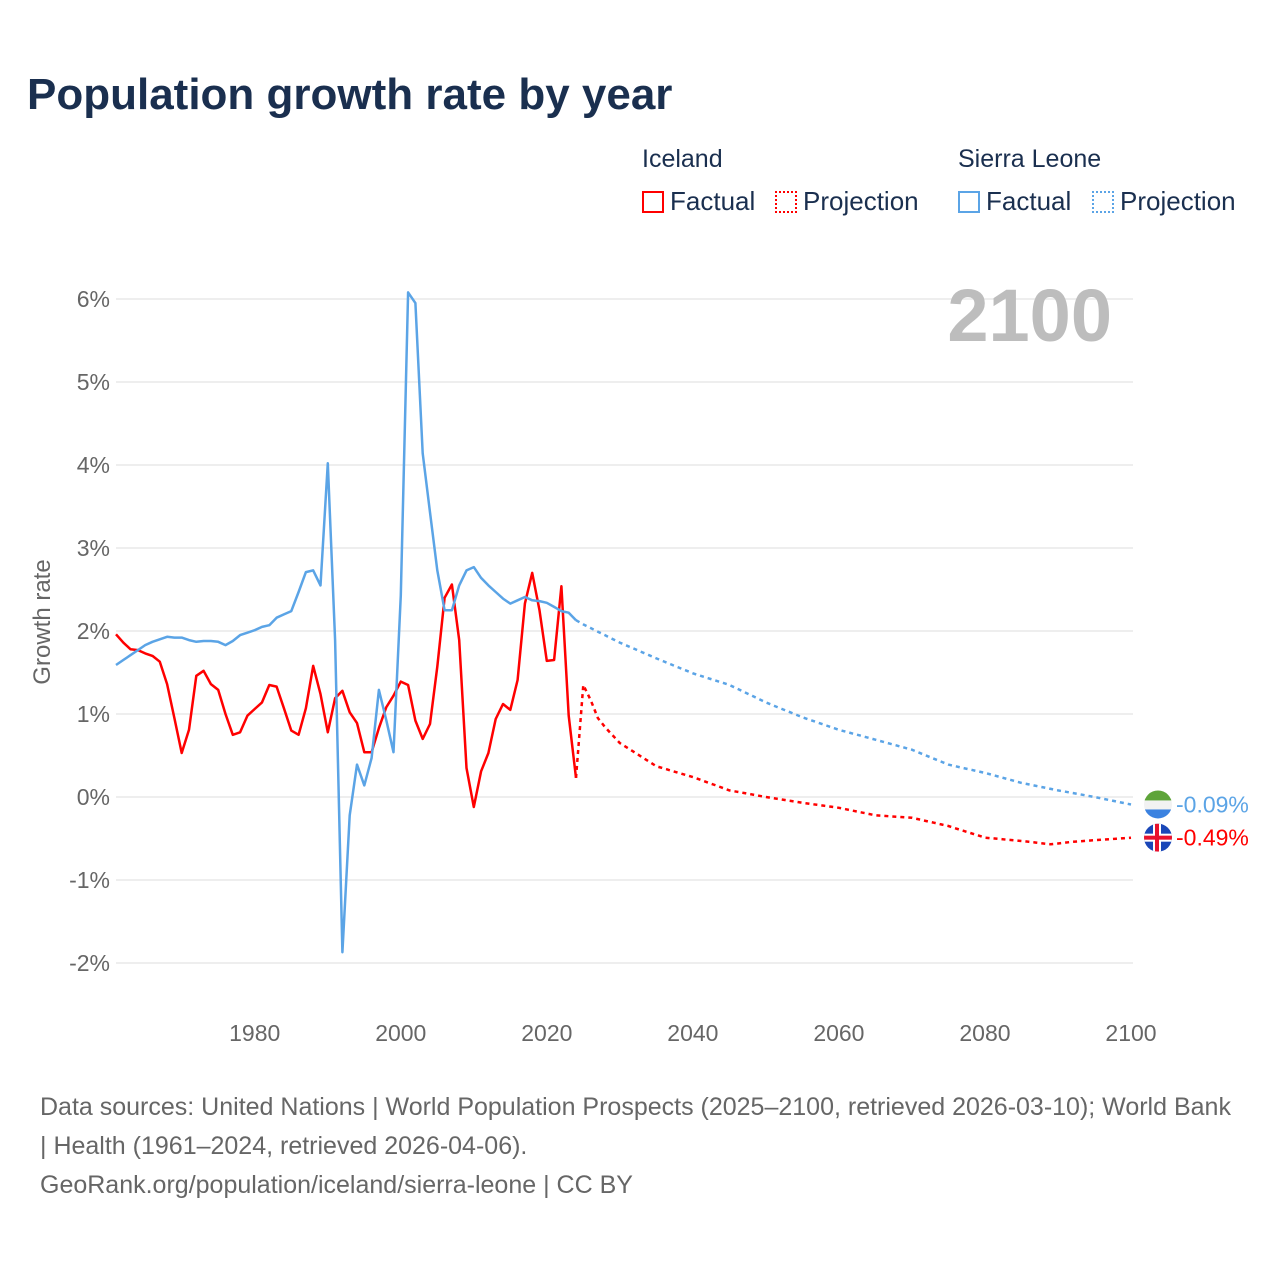 This screenshot has width=1280, height=1280. What do you see at coordinates (1030, 159) in the screenshot?
I see `legend-group-sierra-leone: Sierra Leone` at bounding box center [1030, 159].